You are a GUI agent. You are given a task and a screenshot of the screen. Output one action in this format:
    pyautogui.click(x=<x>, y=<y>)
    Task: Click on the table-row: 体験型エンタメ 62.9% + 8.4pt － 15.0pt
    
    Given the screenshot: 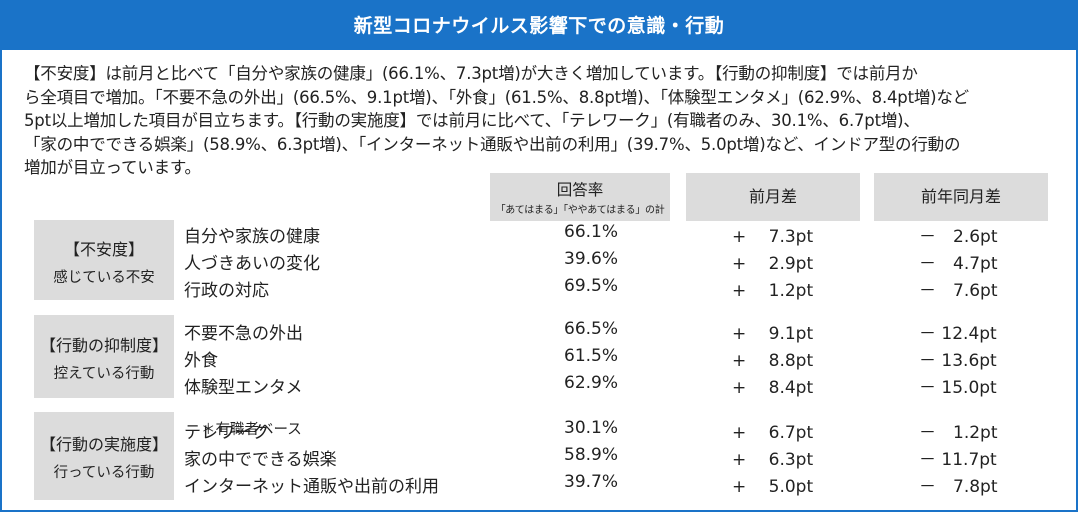 What is the action you would take?
    pyautogui.click(x=624, y=386)
    